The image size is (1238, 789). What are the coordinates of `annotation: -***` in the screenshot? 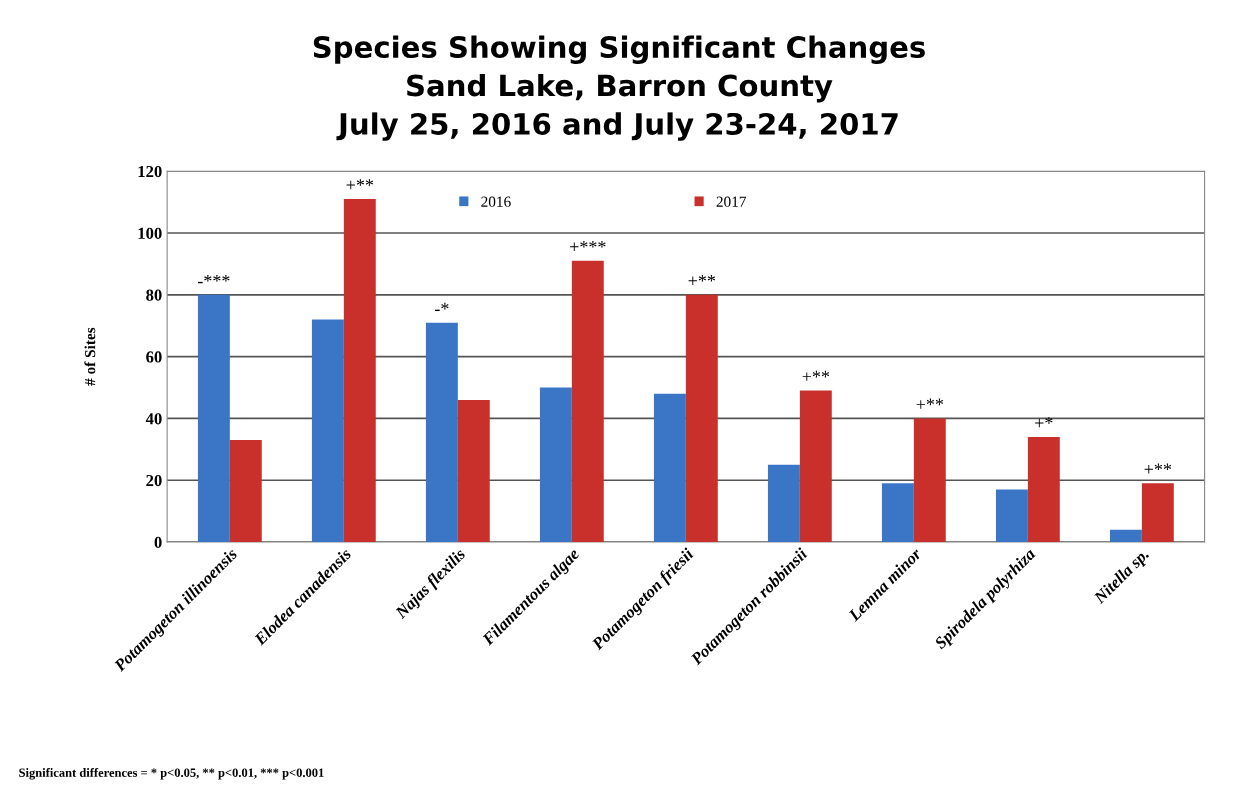 It's located at (214, 279).